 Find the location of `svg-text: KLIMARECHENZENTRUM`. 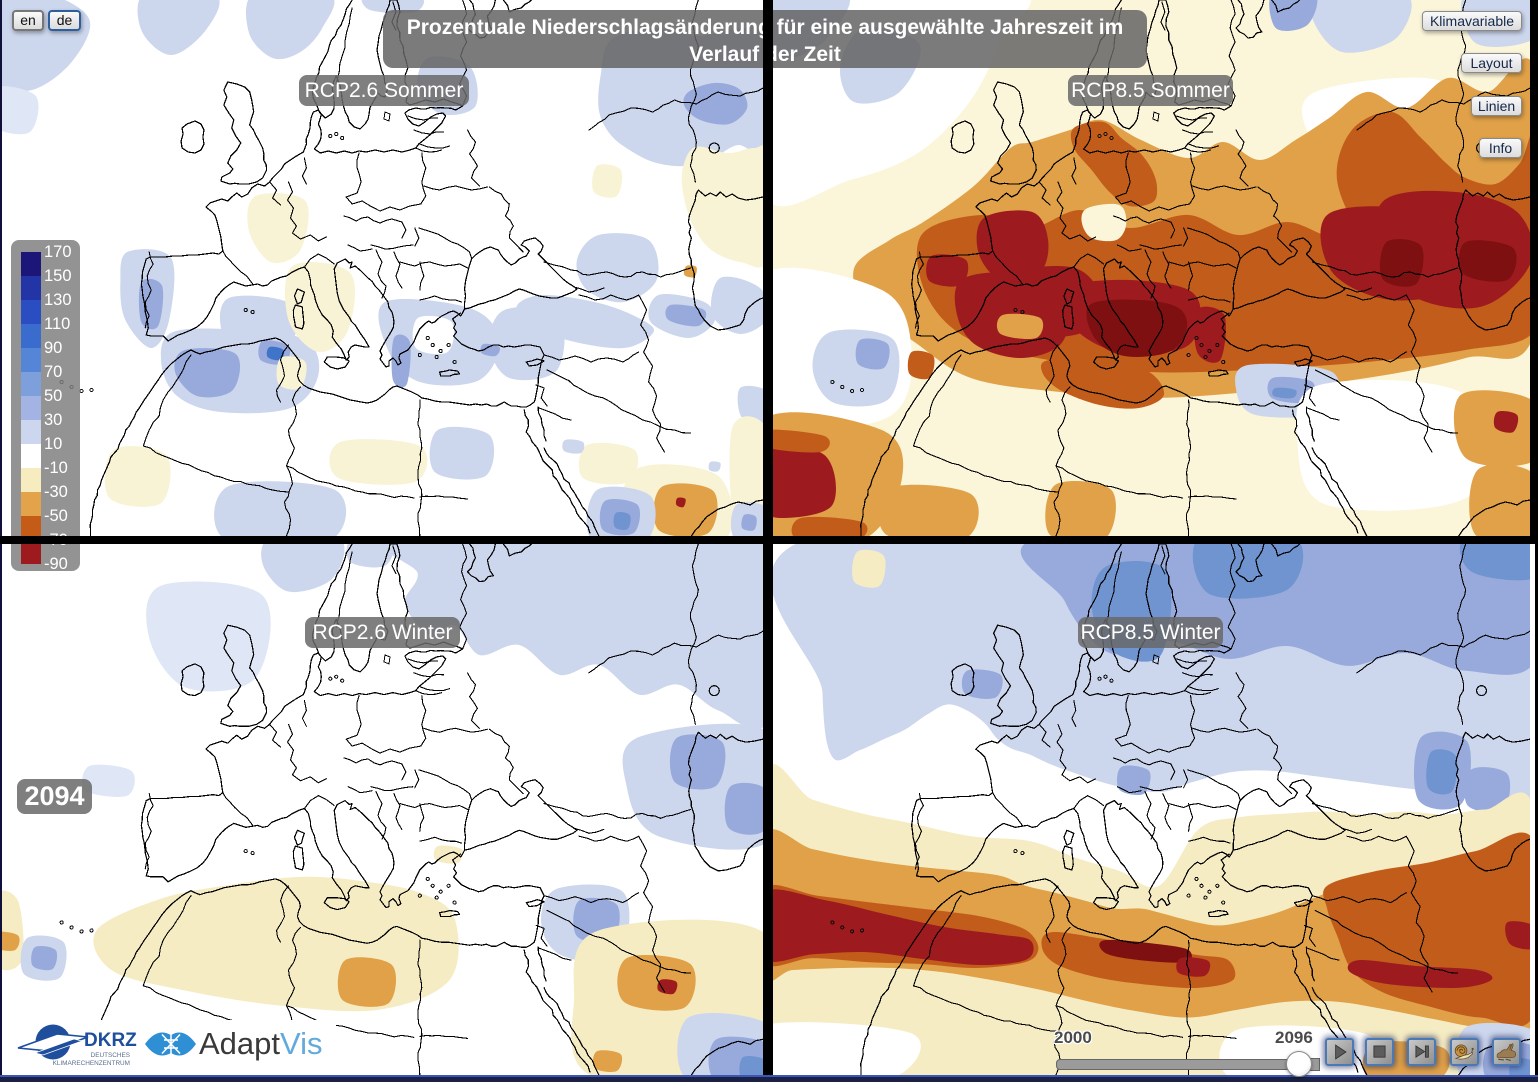

svg-text: KLIMARECHENZENTRUM is located at coordinates (91, 1063).